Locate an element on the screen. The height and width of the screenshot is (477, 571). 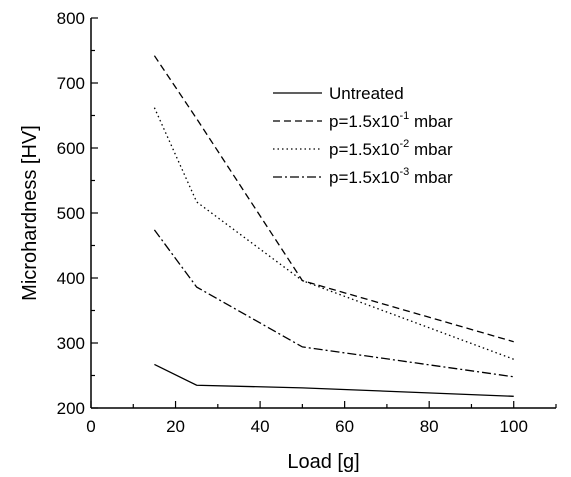
x-axis-title: Load [g] is located at coordinates (323, 462).